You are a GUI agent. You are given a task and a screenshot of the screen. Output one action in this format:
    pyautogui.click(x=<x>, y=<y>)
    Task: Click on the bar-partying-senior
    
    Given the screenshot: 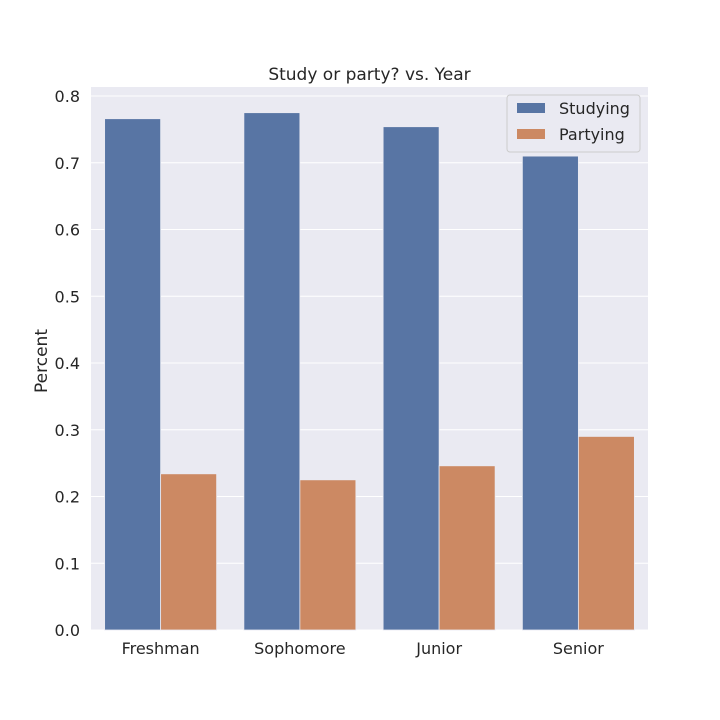 What is the action you would take?
    pyautogui.click(x=606, y=533)
    